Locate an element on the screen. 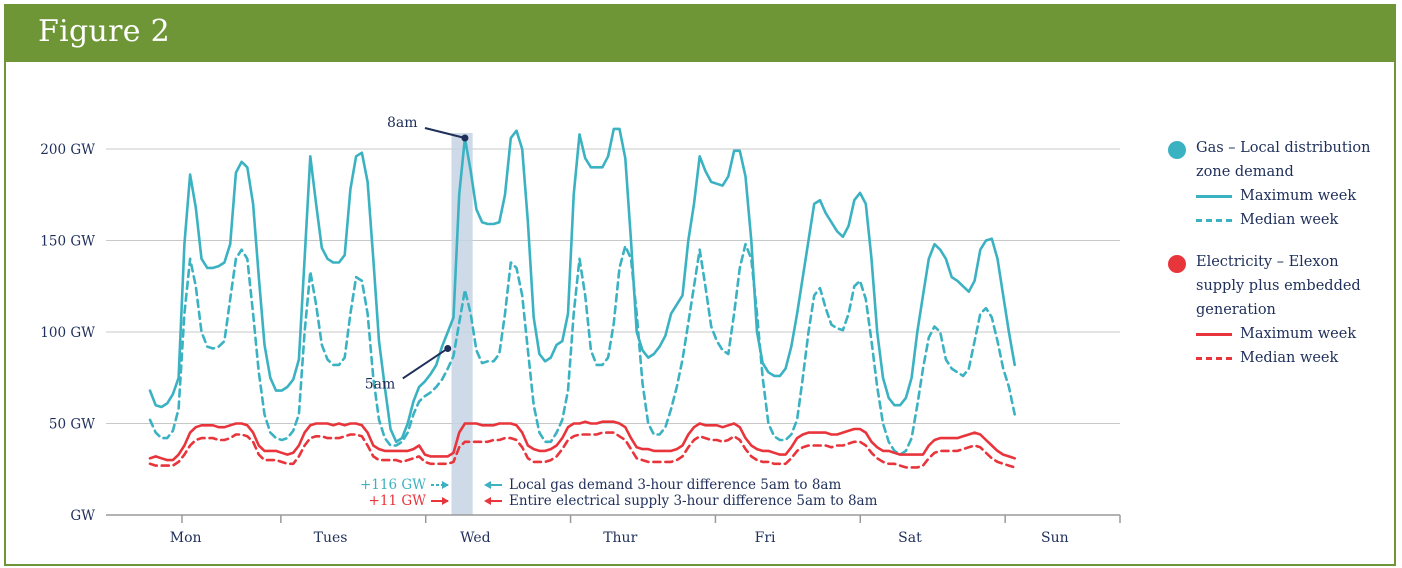 The width and height of the screenshot is (1402, 568). annotation-layer: 8am 5am is located at coordinates (417, 253).